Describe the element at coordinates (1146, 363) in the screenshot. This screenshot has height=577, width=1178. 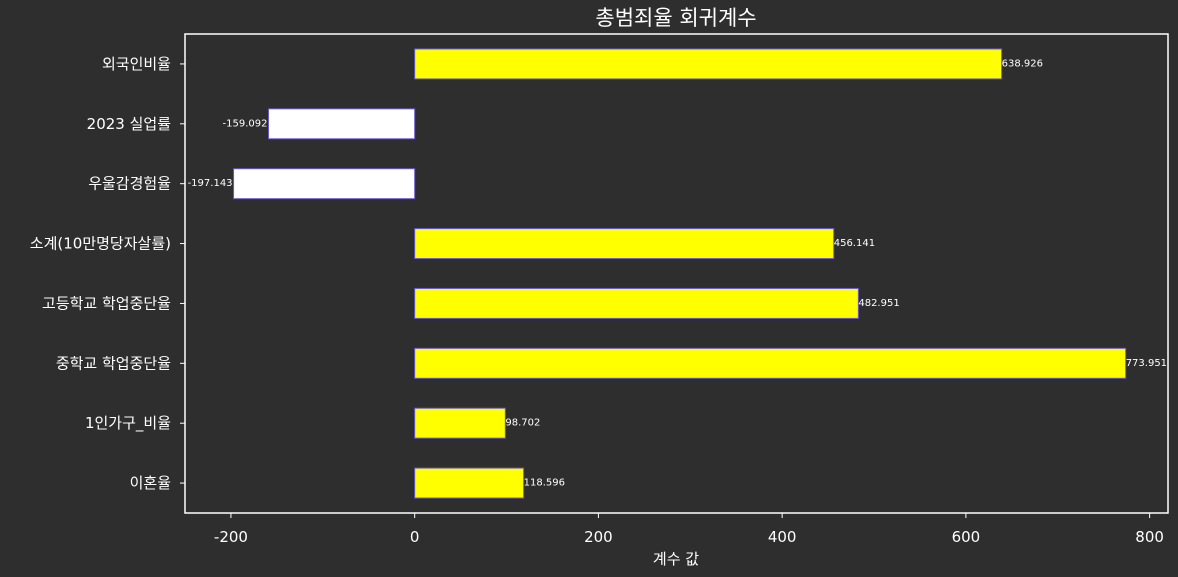
I see `value-label: 773.951` at that location.